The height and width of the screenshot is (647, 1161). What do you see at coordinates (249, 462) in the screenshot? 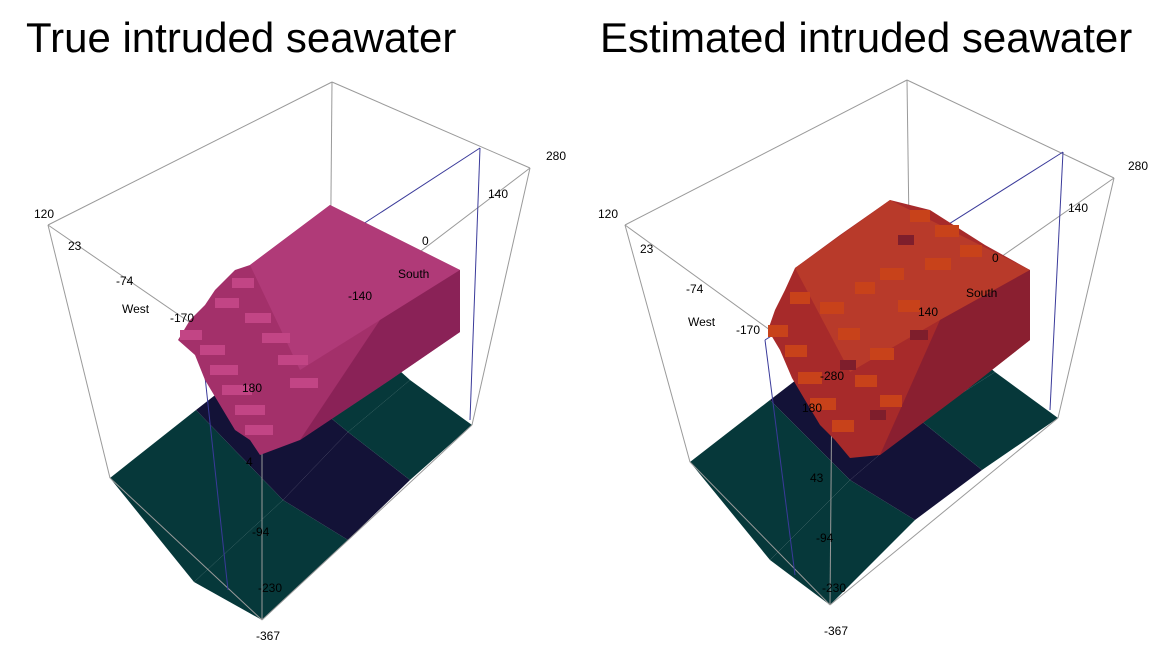
I see `tick-label: 4` at bounding box center [249, 462].